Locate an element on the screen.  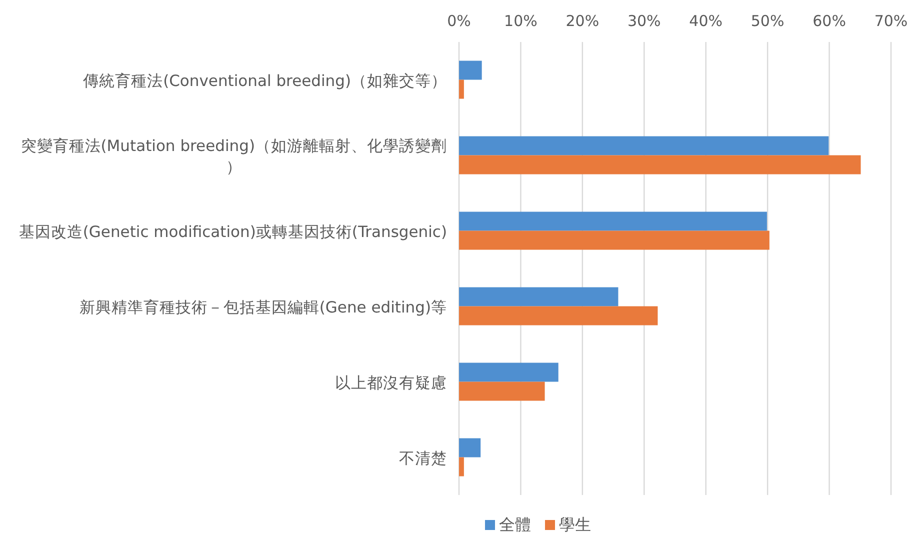
x-tick-label: 70% is located at coordinates (891, 21).